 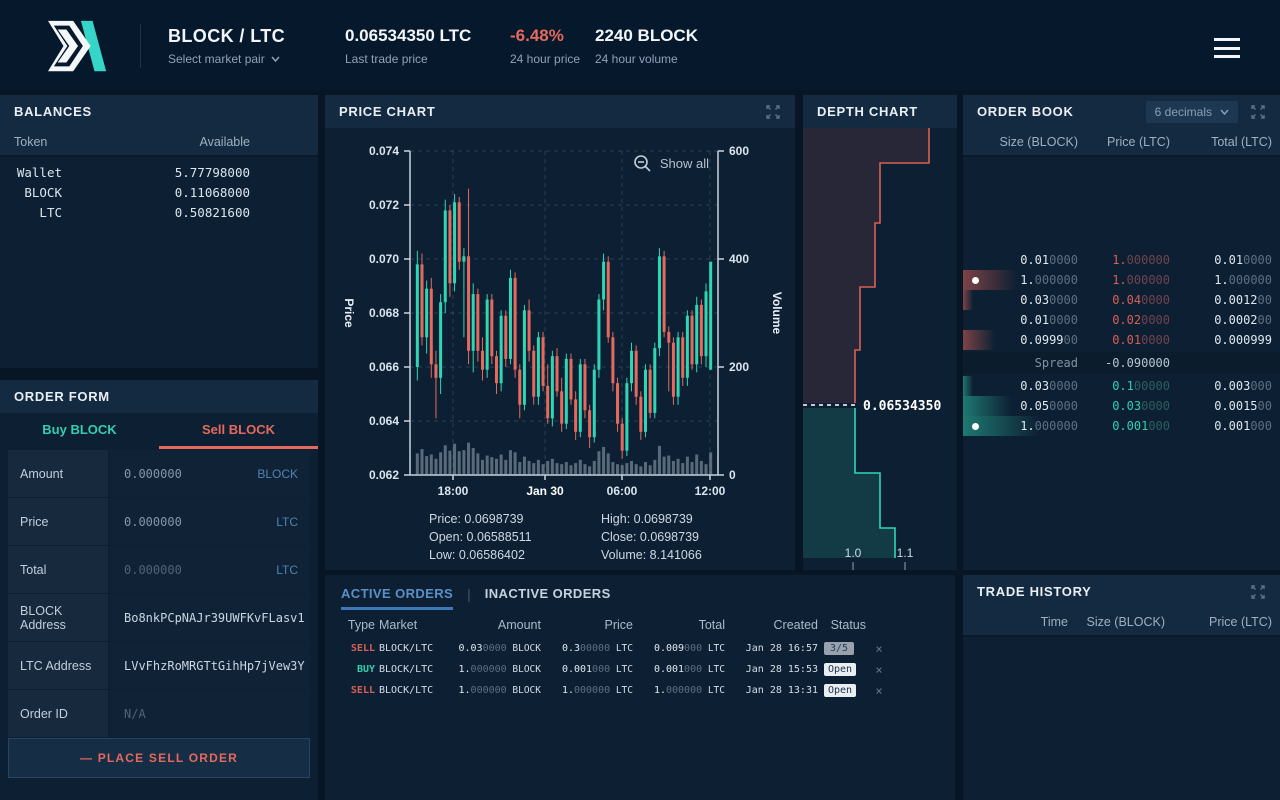 I want to click on blockdx-logo-icon, so click(x=77, y=46).